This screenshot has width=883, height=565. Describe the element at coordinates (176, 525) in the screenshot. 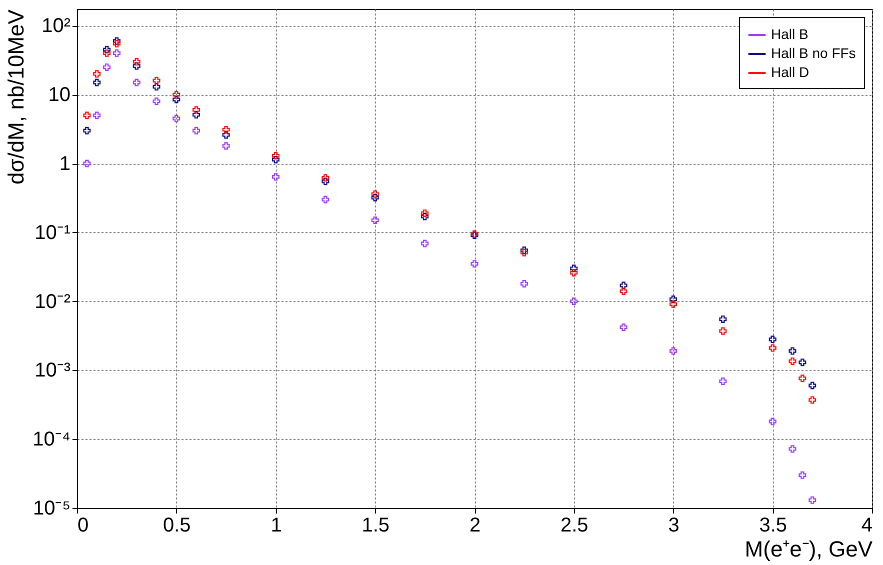

I see `x-tick-label: 0.5` at that location.